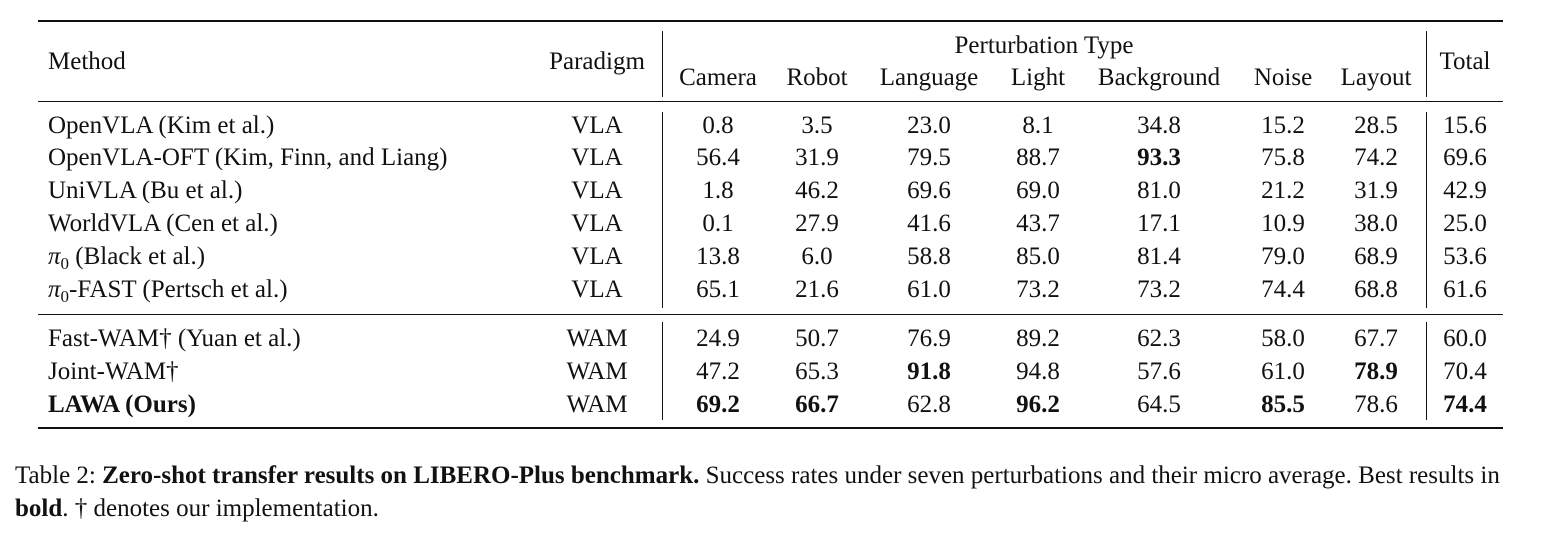 Image resolution: width=1542 pixels, height=538 pixels. I want to click on row-value-light: 89.2, so click(1038, 338).